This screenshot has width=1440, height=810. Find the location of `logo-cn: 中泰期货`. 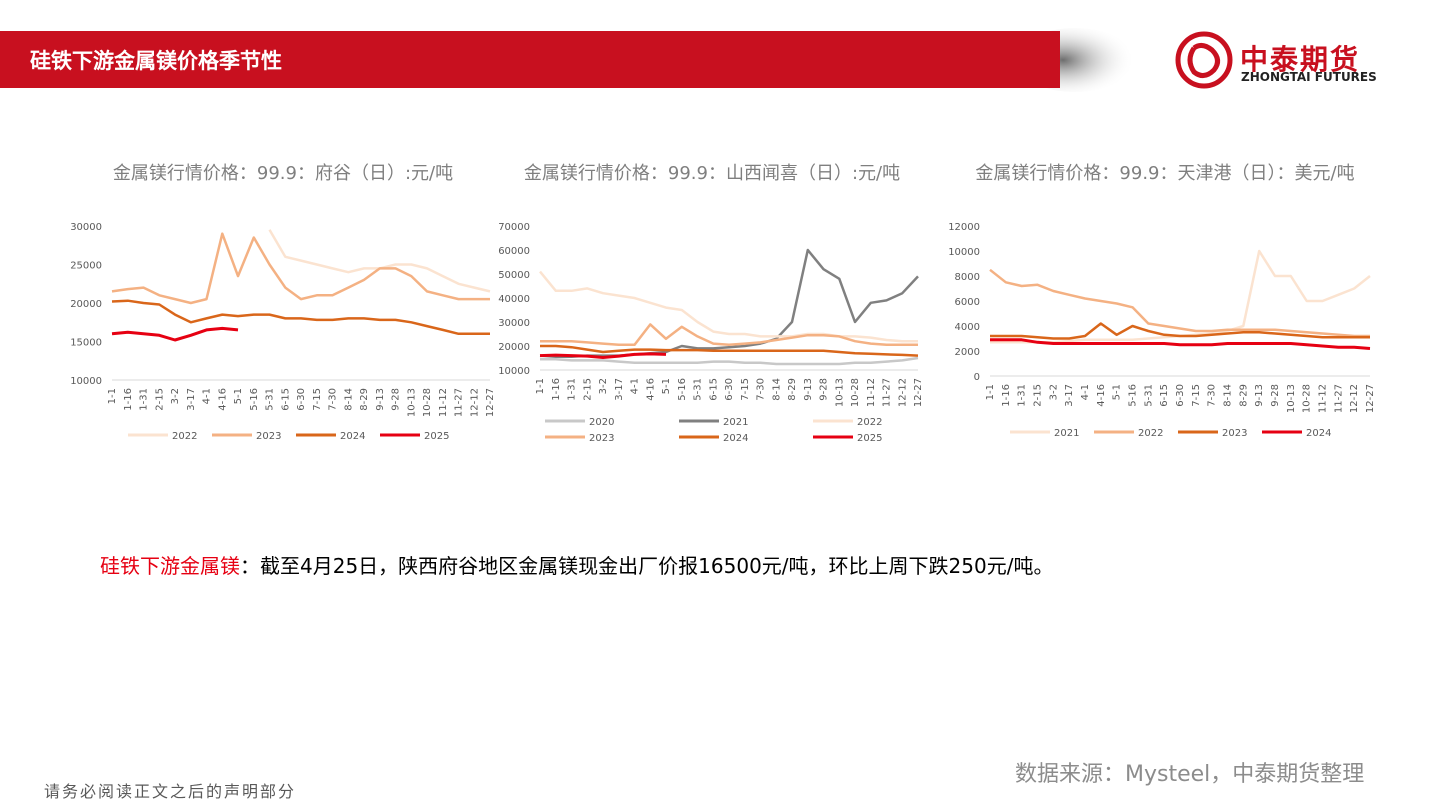

logo-cn: 中泰期货 is located at coordinates (1300, 59).